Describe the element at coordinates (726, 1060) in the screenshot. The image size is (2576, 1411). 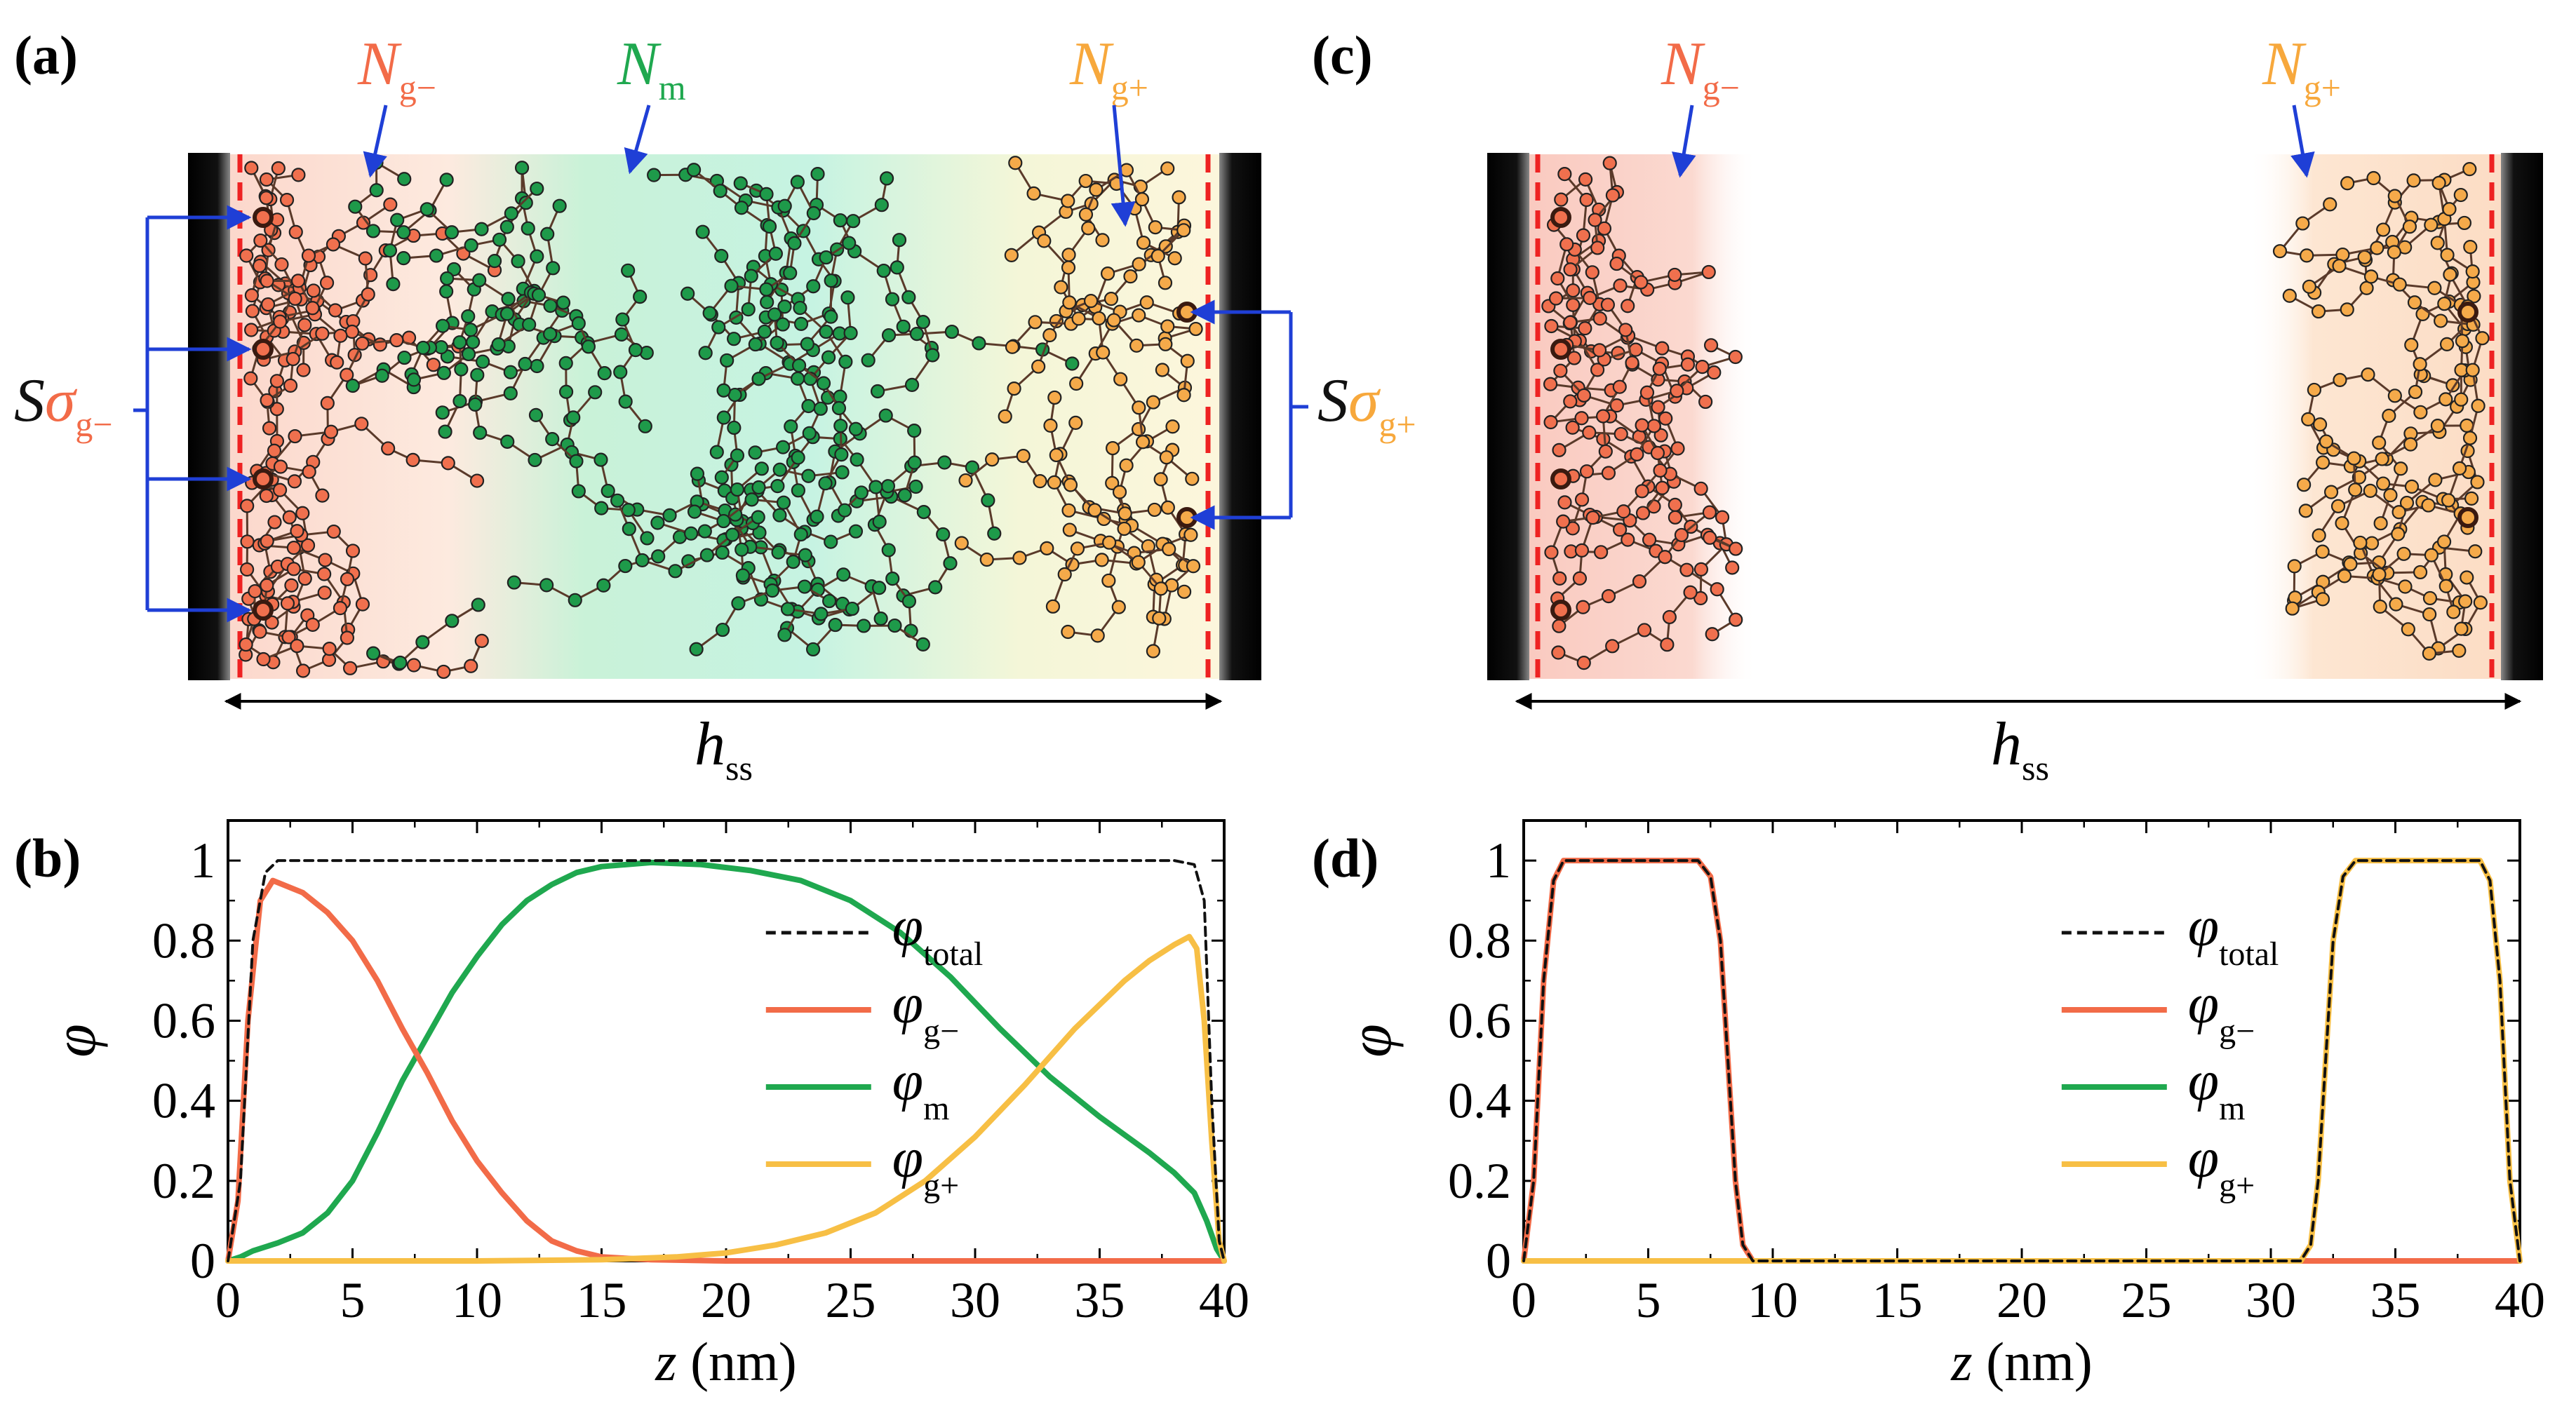
I see `series-line-total` at that location.